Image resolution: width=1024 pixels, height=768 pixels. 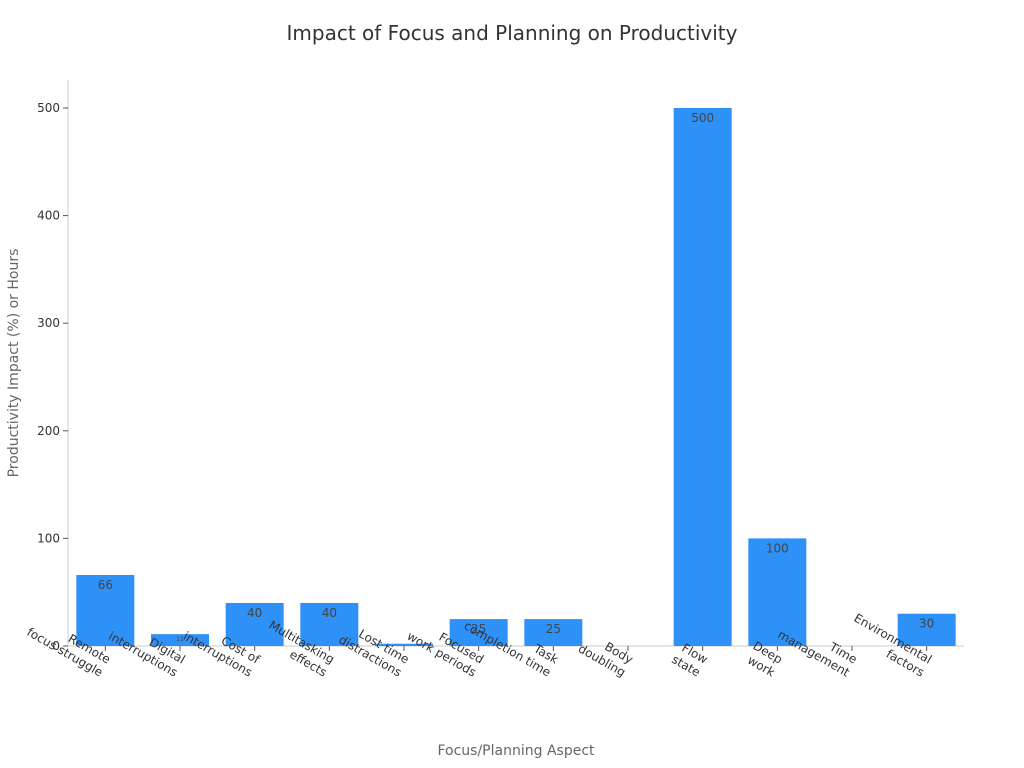 I want to click on y-tick-label: 0, so click(x=56, y=646).